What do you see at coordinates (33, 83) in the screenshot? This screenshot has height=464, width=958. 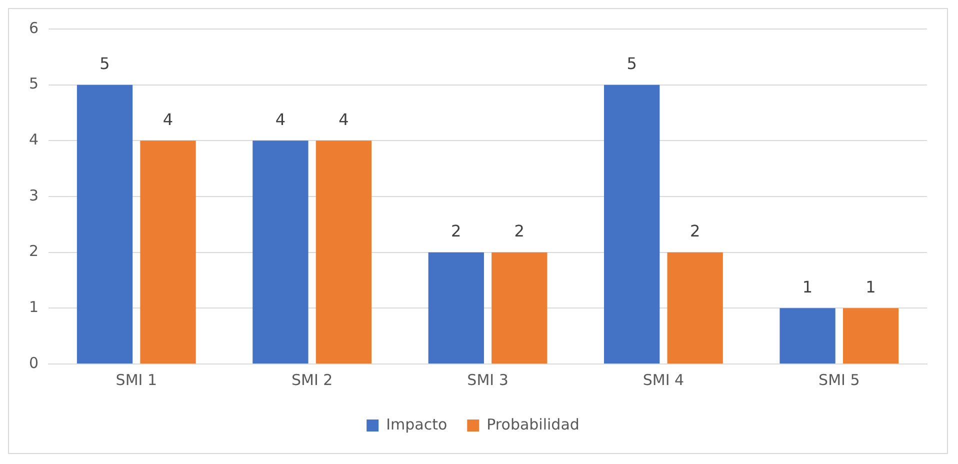 I see `y-tick-label: 5` at bounding box center [33, 83].